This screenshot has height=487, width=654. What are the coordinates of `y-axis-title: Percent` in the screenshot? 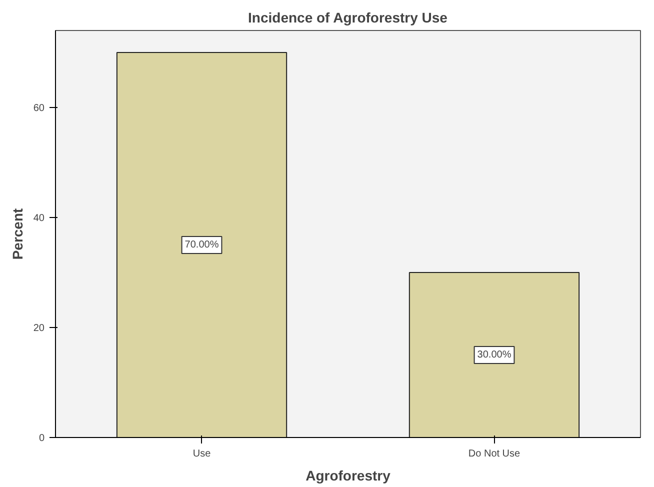 It's located at (17, 234).